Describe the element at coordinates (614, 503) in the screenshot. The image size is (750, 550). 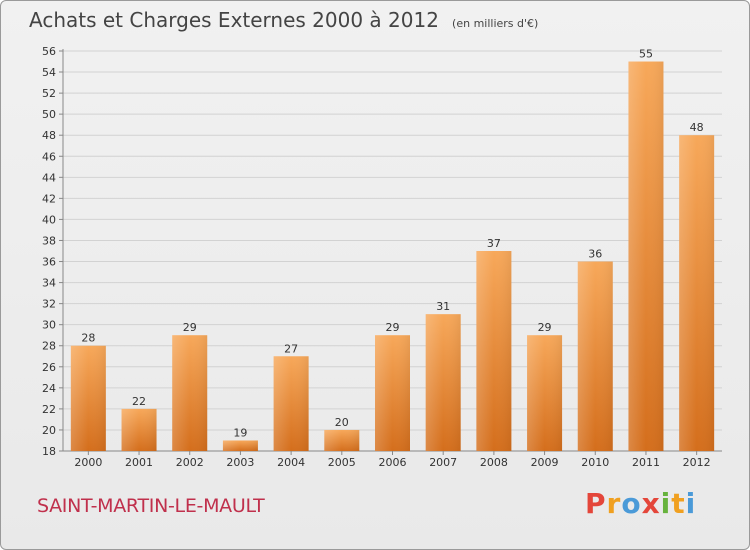
I see `logo-letter: r` at that location.